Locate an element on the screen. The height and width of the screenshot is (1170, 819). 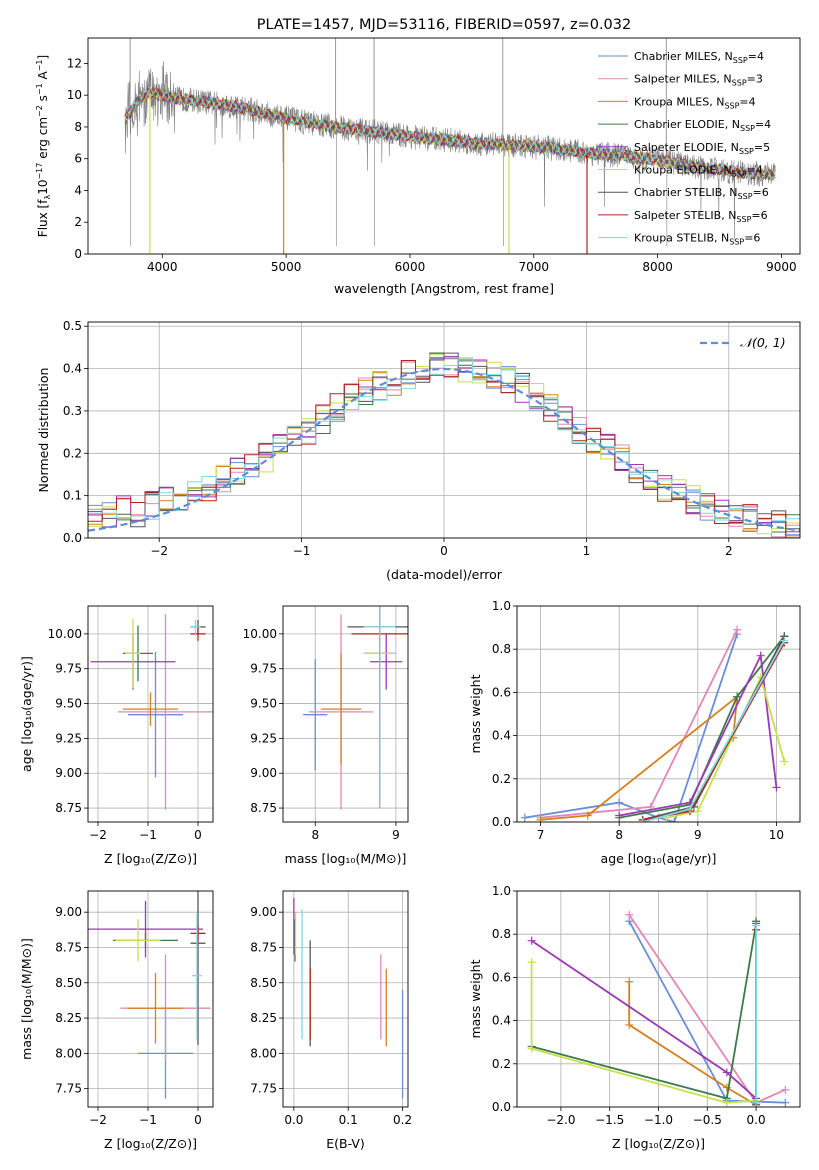
legend-entry: Salpeter STELIB, NSSP=6 is located at coordinates (701, 216).